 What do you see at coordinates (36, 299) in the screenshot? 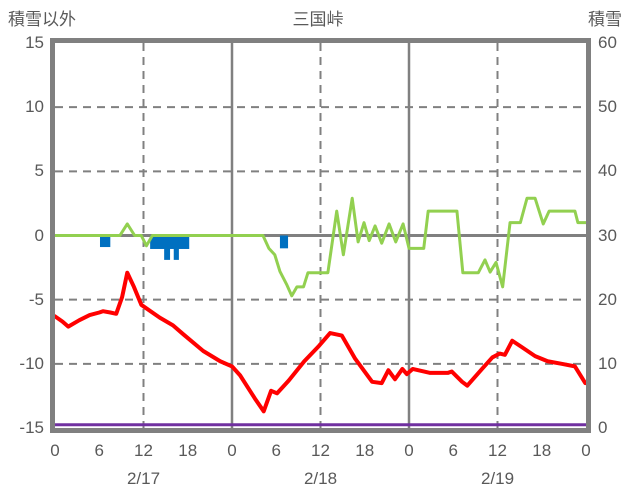
I see `left-axis-tick-label: -5` at bounding box center [36, 299].